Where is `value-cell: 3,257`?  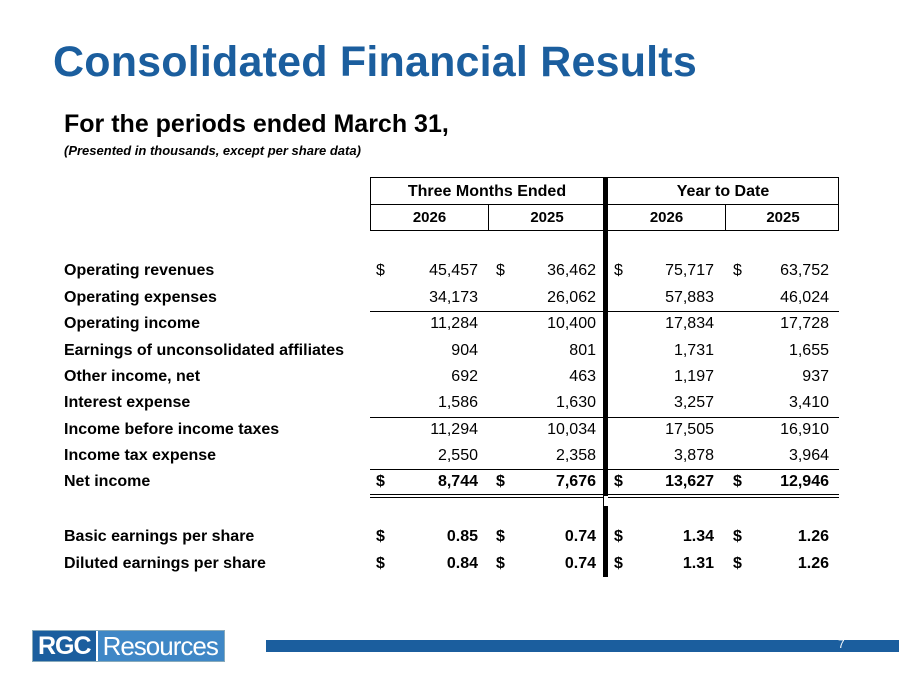 value-cell: 3,257 is located at coordinates (693, 402).